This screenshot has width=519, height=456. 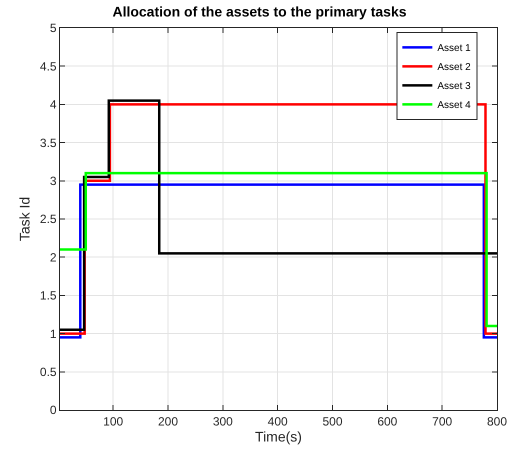 What do you see at coordinates (48, 143) in the screenshot?
I see `y-tick-label: 3.5` at bounding box center [48, 143].